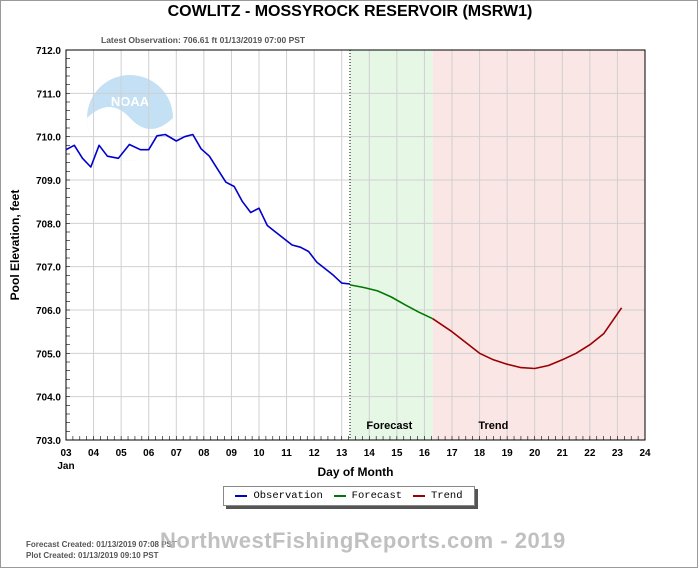 The height and width of the screenshot is (570, 700). I want to click on series-line-forecast, so click(391, 302).